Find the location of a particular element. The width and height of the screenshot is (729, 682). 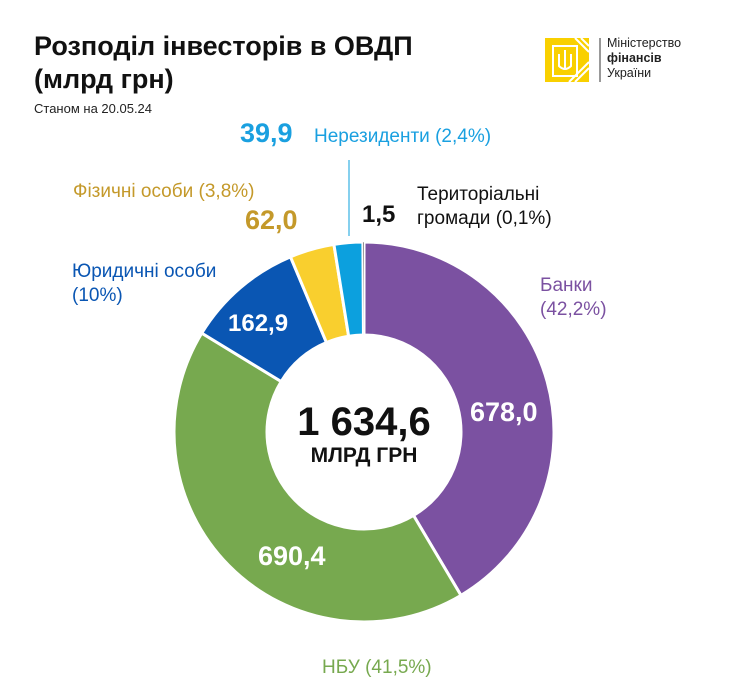

banks-pct: (42,2%) is located at coordinates (573, 309).